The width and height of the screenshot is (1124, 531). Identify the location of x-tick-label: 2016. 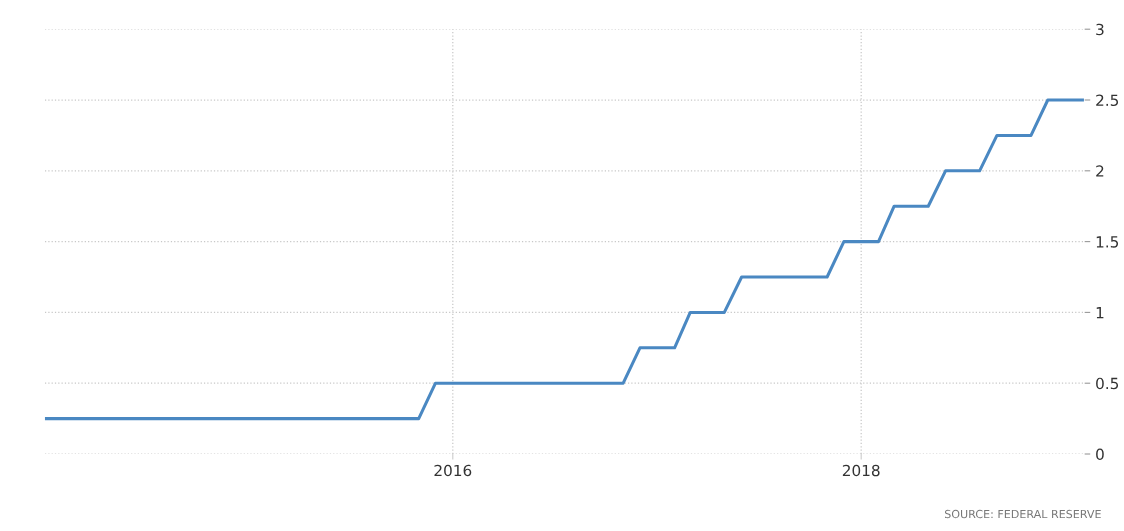
(453, 470).